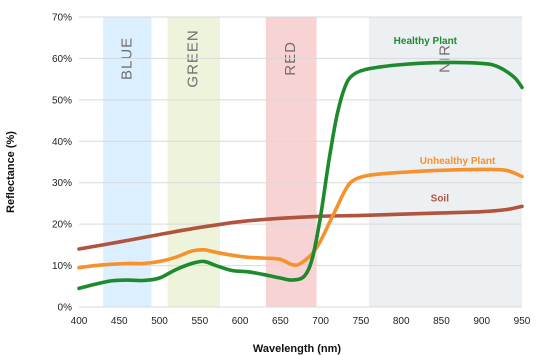 The height and width of the screenshot is (355, 540). I want to click on x-tick-label: 800, so click(401, 321).